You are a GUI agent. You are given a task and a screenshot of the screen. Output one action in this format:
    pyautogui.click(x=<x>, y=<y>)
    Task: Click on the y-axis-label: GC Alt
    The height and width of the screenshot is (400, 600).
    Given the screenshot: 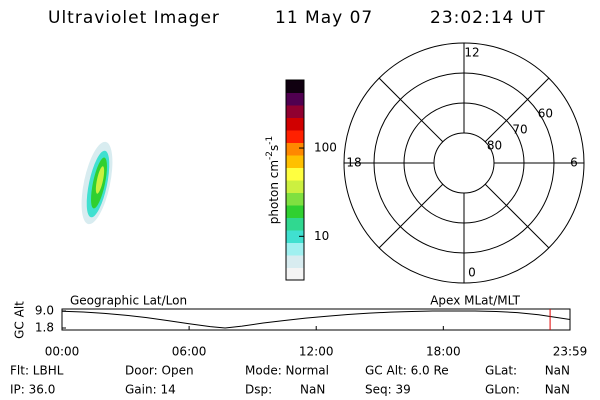 What is the action you would take?
    pyautogui.click(x=20, y=320)
    